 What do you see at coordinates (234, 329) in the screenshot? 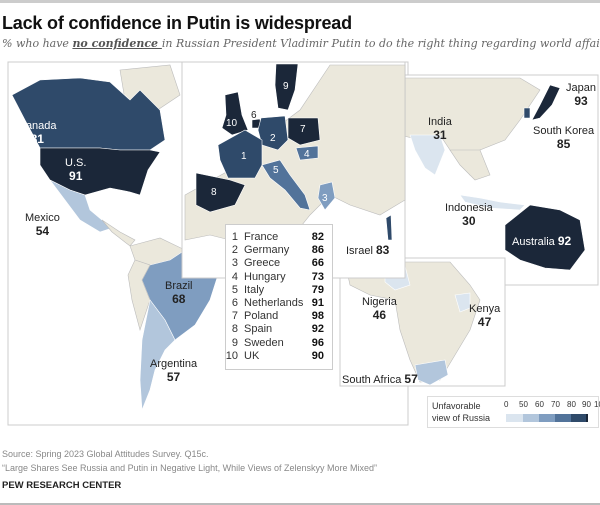
I see `list-index: 8` at bounding box center [234, 329].